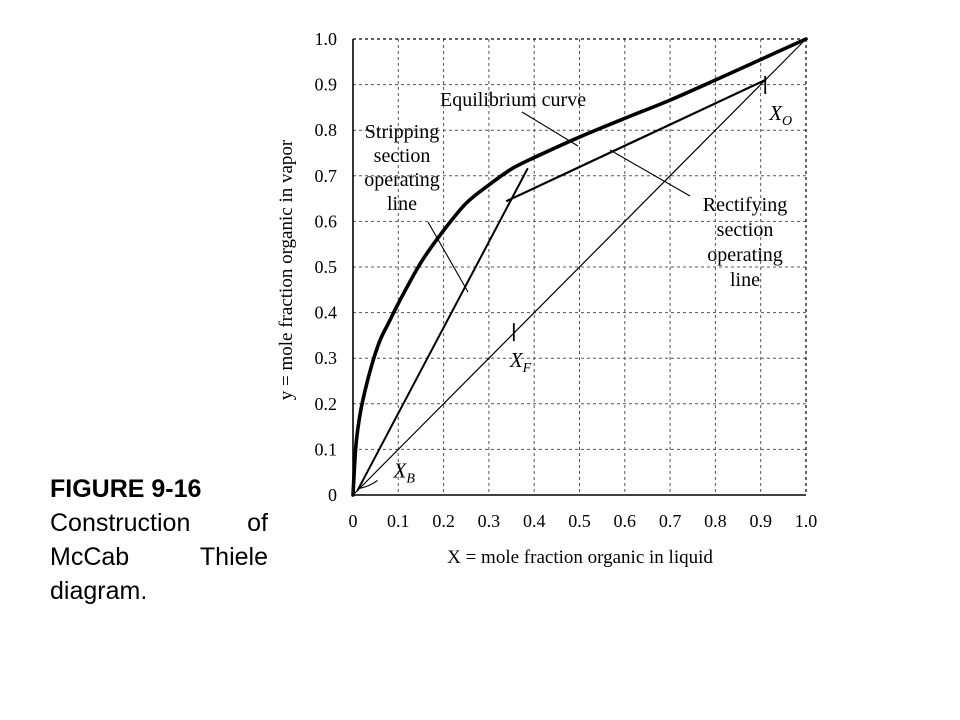 Image resolution: width=960 pixels, height=720 pixels. Describe the element at coordinates (636, 140) in the screenshot. I see `rectifying-operating-line` at that location.